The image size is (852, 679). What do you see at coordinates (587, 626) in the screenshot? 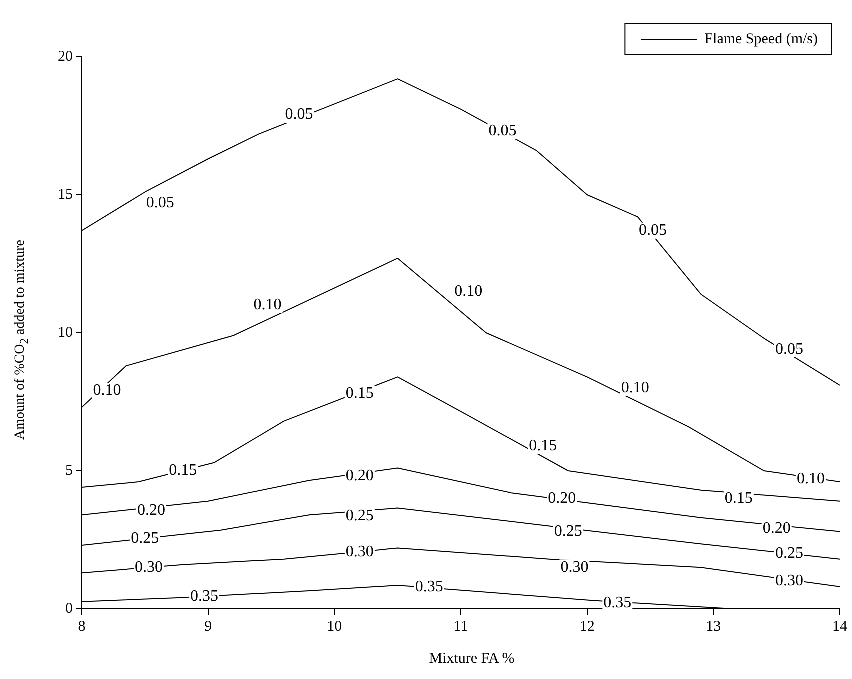
I see `x-tick-label: 12` at bounding box center [587, 626].